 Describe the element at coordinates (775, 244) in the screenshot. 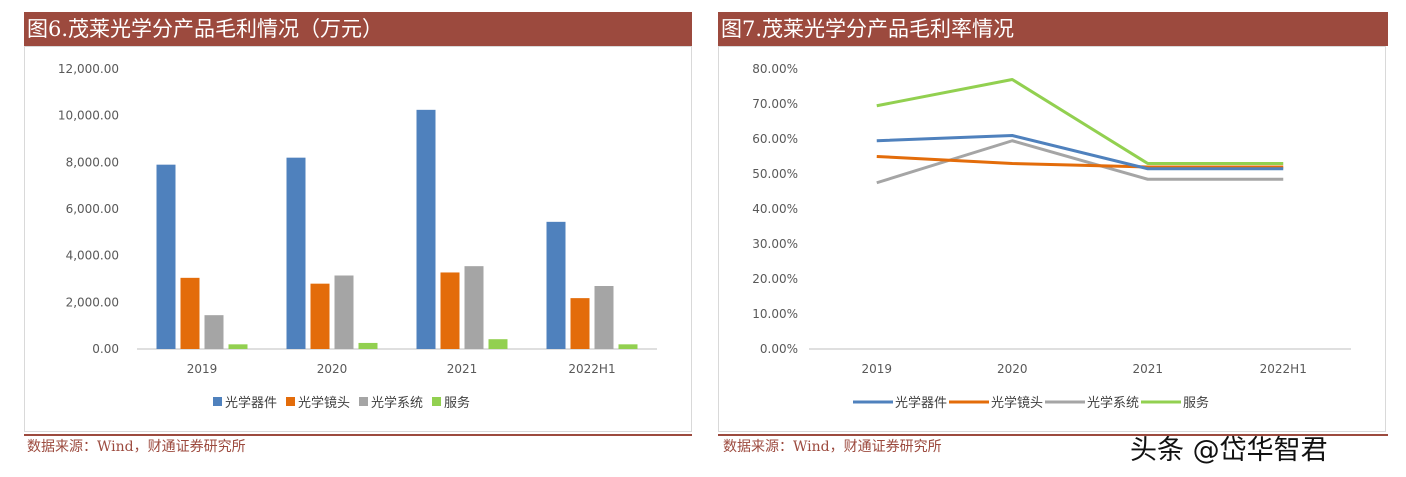

I see `y-tick-label: 30.00%` at that location.